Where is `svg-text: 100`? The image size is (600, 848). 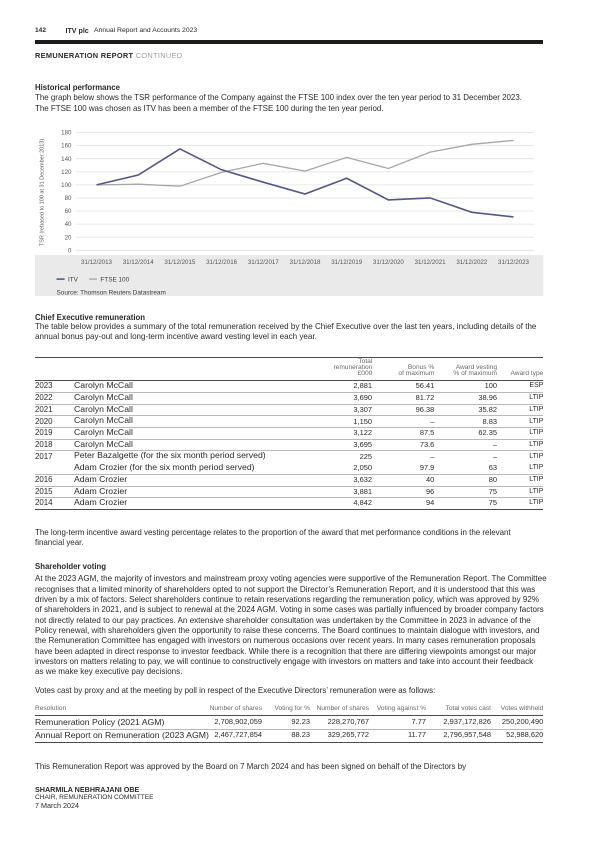
svg-text: 100 is located at coordinates (66, 185).